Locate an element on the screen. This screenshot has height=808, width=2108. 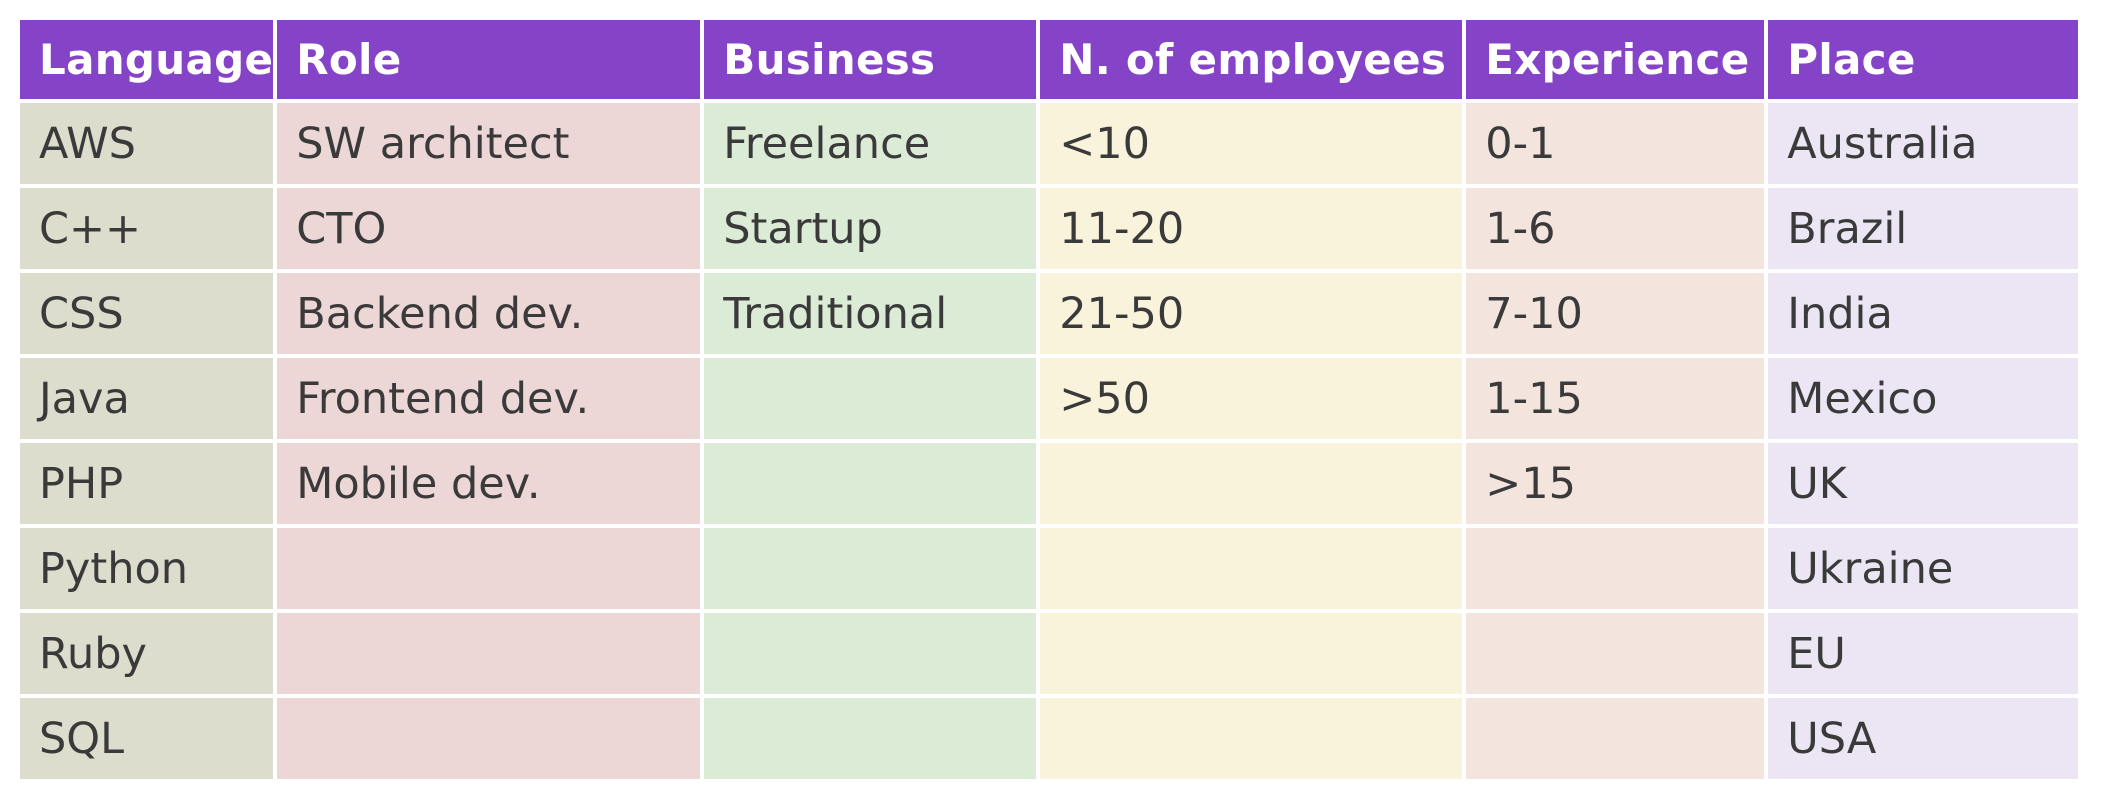
cell-experience: 1-15 is located at coordinates (1615, 398).